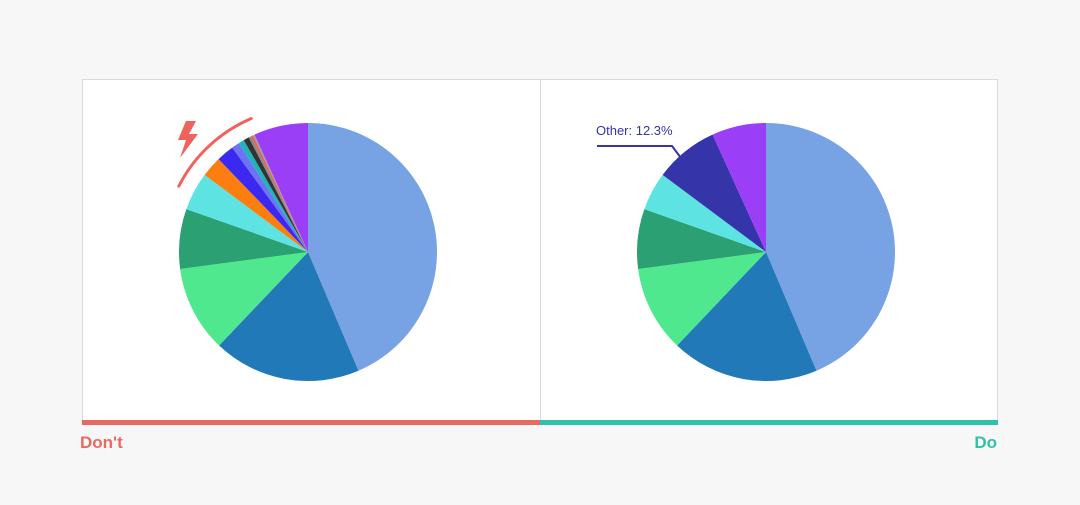  I want to click on other-callout: Other: 12.3%, so click(639, 141).